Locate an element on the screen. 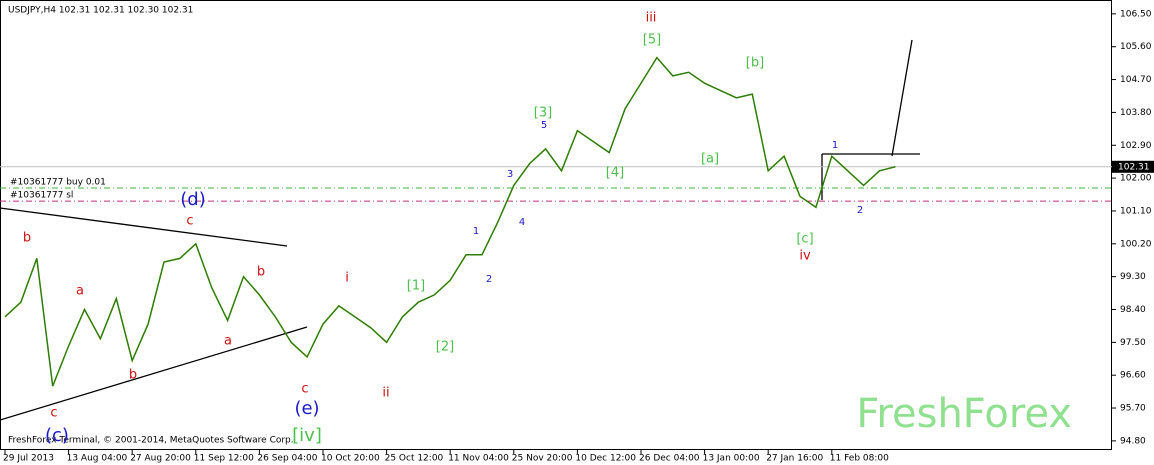  y-tick-label: 101.10 is located at coordinates (1136, 211).